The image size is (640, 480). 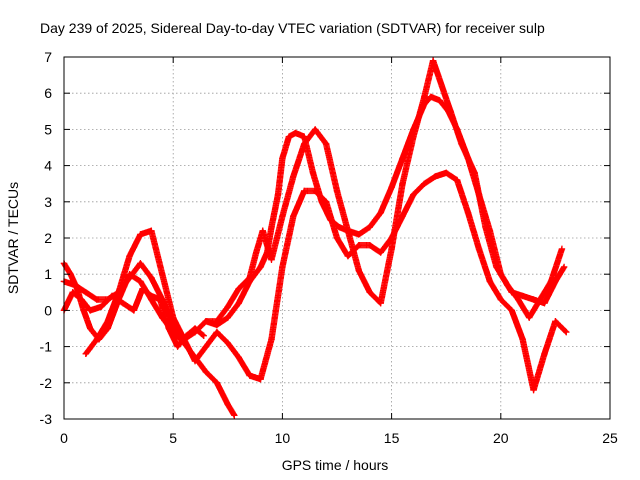 I want to click on y-tick-label: 3, so click(x=48, y=202).